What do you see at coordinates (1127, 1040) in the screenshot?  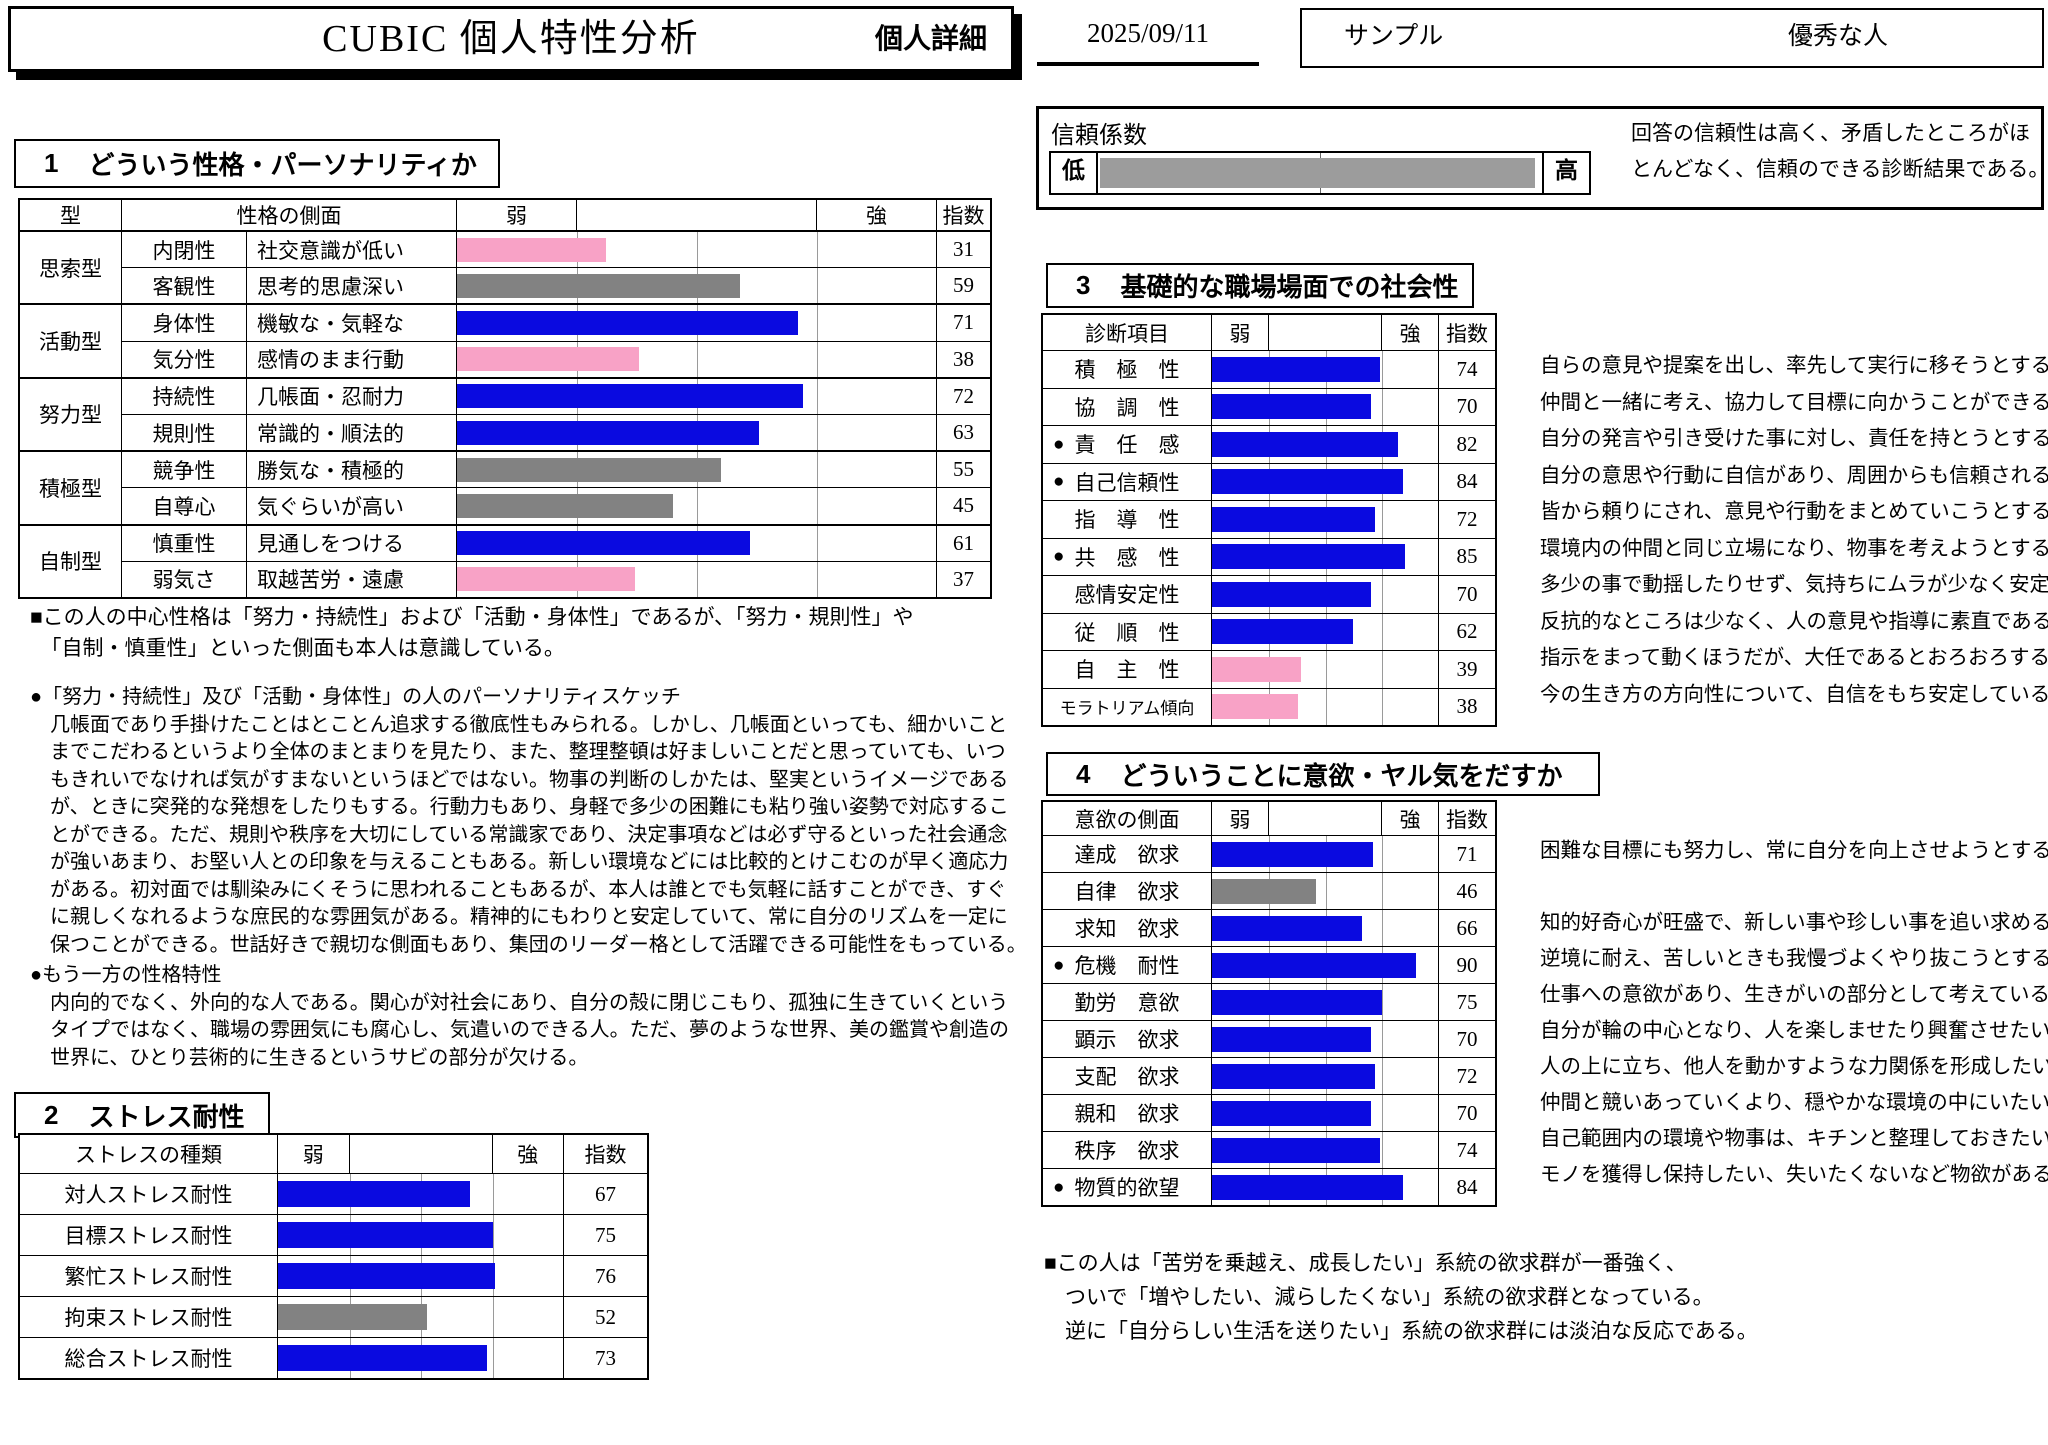 I see `row-label-text: 顕示 欲求` at bounding box center [1127, 1040].